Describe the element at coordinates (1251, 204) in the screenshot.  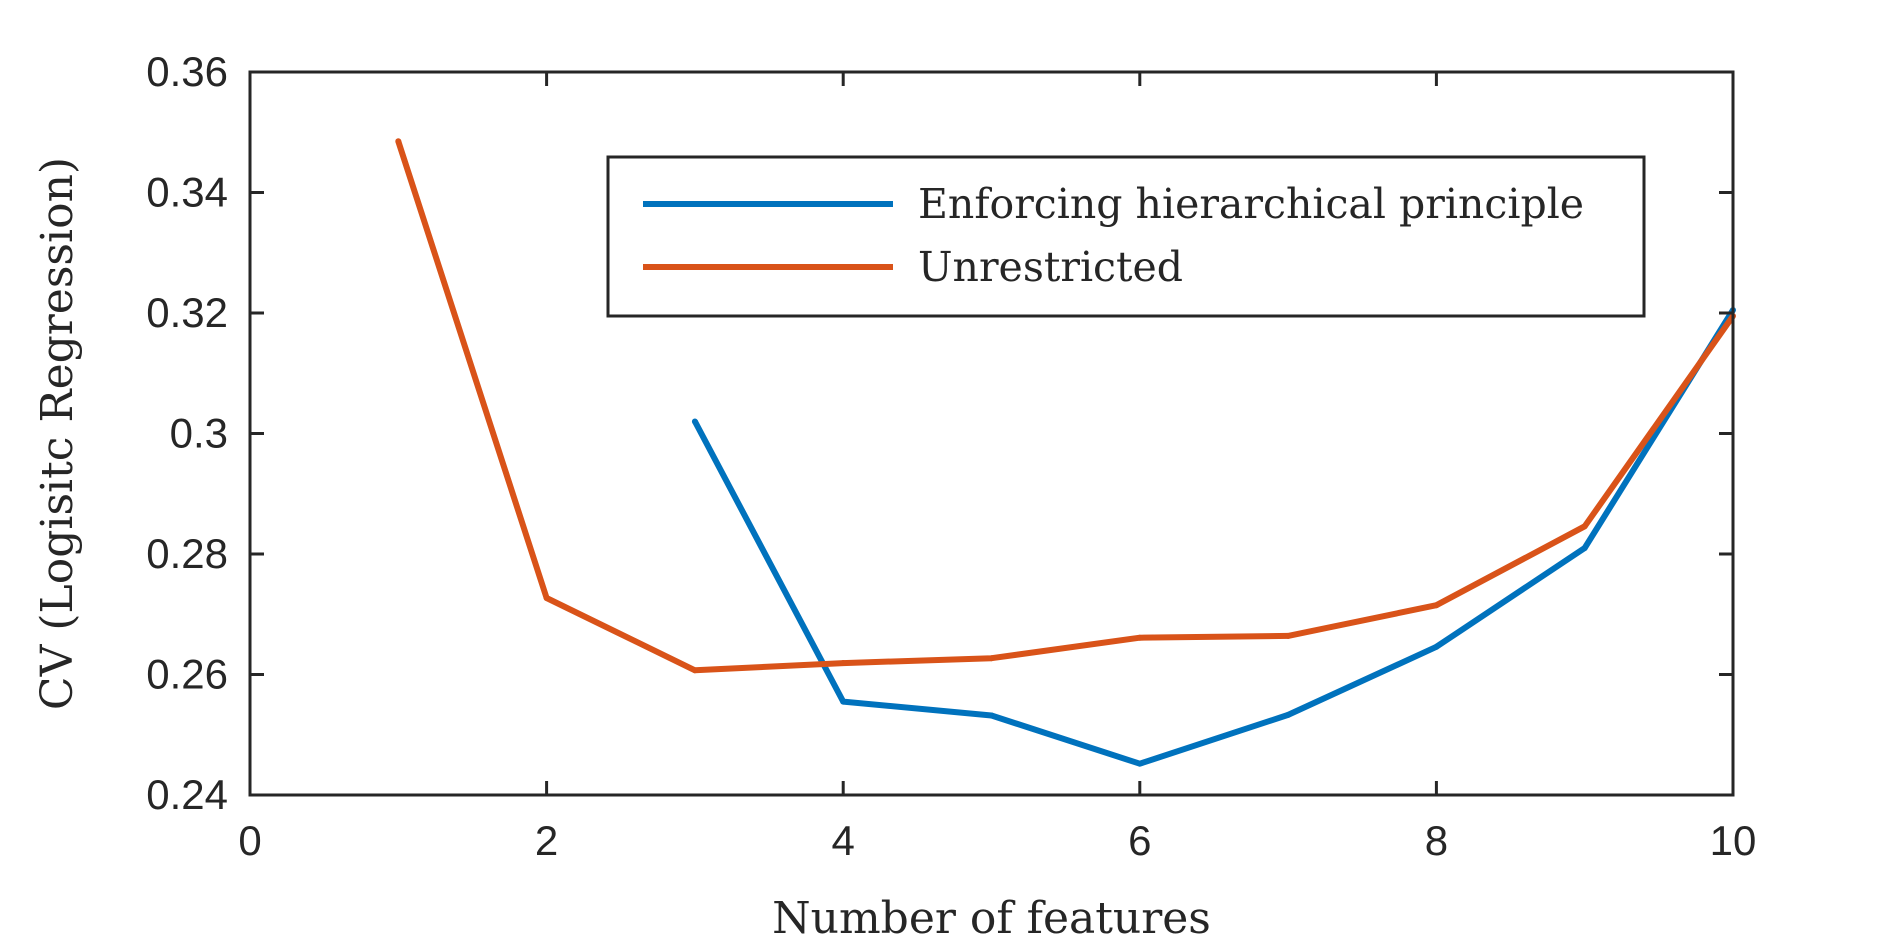
I see `legend-label-enforcing: Enforcing hierarchical principle` at that location.